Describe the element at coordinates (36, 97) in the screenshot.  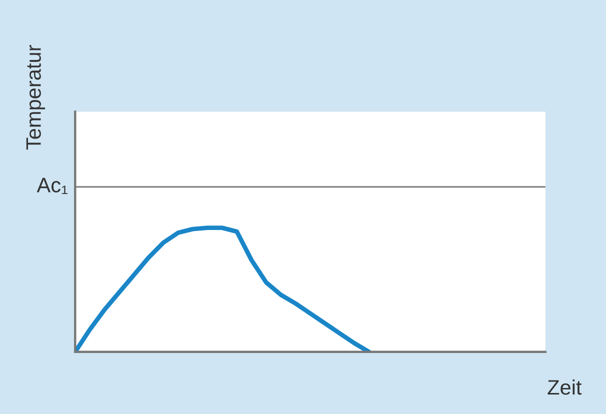
I see `y-axis-title: Temperatur` at that location.